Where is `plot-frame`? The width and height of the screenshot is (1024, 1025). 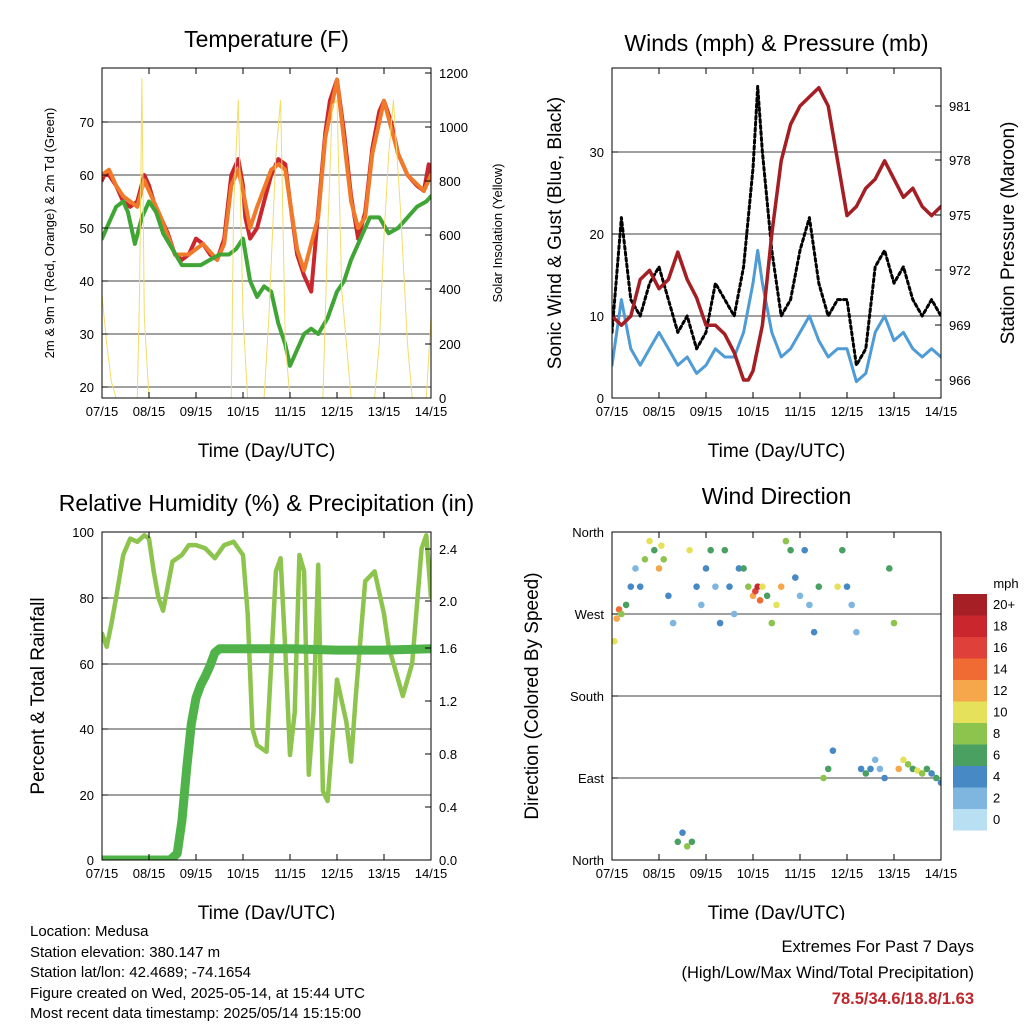
plot-frame is located at coordinates (266, 233).